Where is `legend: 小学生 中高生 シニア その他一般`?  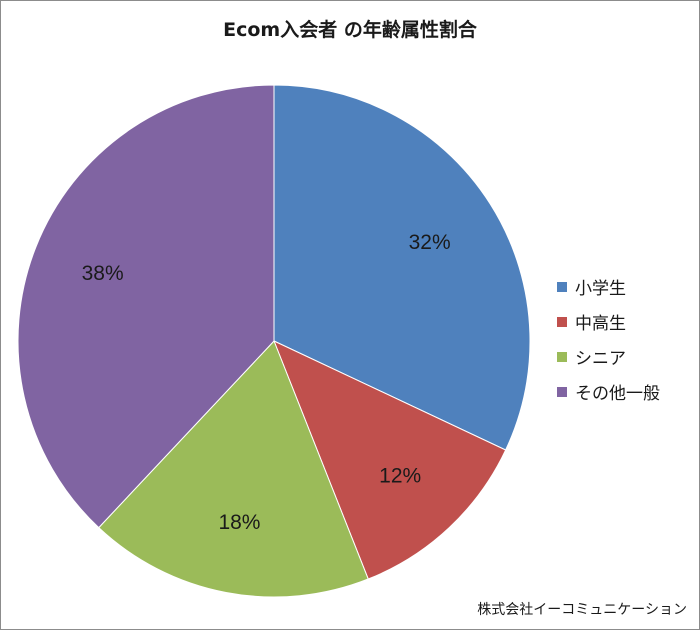 legend: 小学生 中高生 シニア その他一般 is located at coordinates (608, 339).